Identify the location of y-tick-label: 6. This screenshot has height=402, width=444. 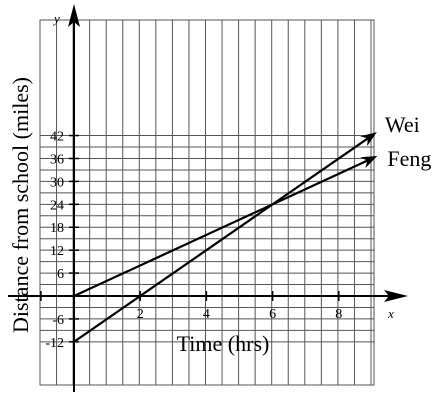
(60, 274).